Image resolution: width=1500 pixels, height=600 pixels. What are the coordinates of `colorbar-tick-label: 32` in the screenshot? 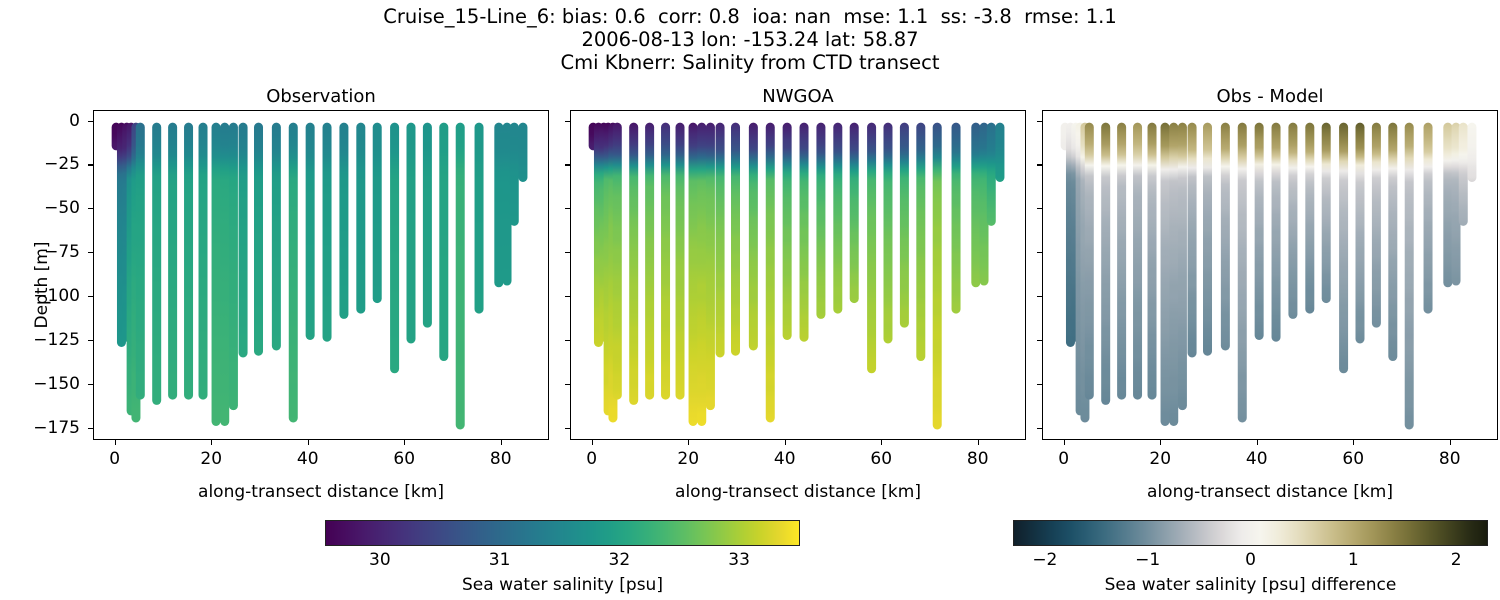 It's located at (619, 560).